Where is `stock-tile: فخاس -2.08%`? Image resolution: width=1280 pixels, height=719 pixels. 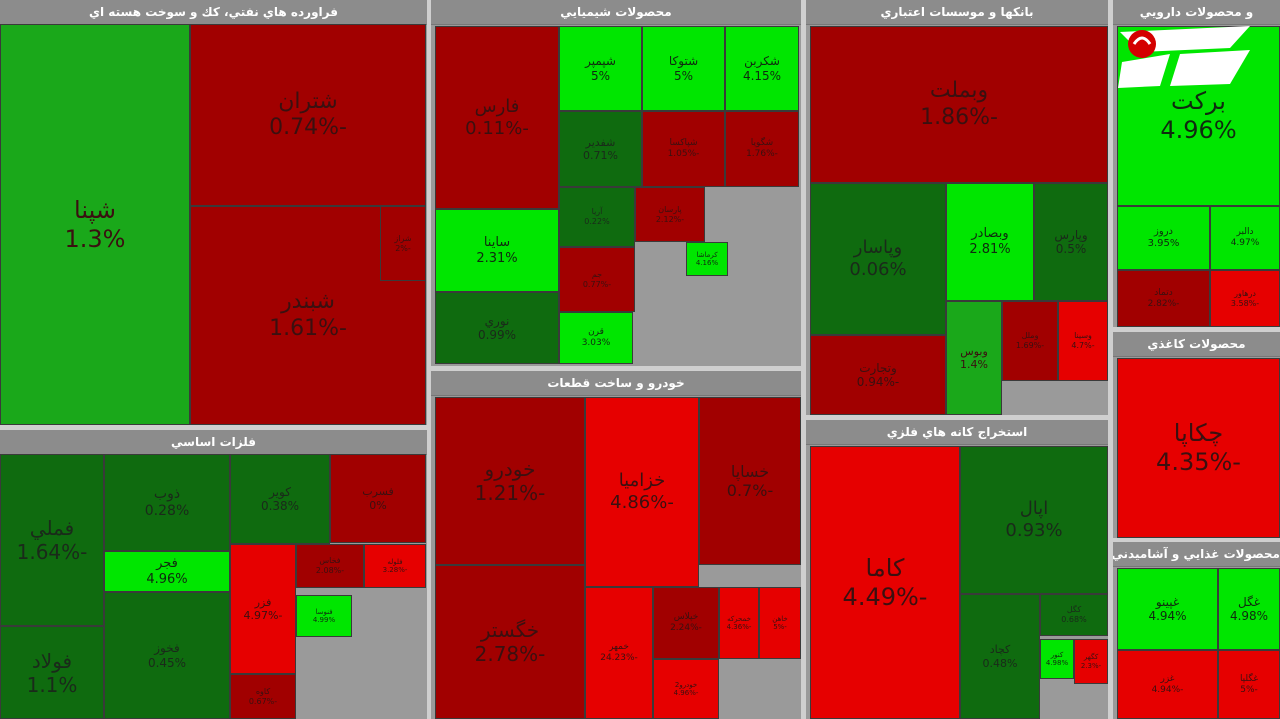
stock-tile: فخاس -2.08% is located at coordinates (330, 566).